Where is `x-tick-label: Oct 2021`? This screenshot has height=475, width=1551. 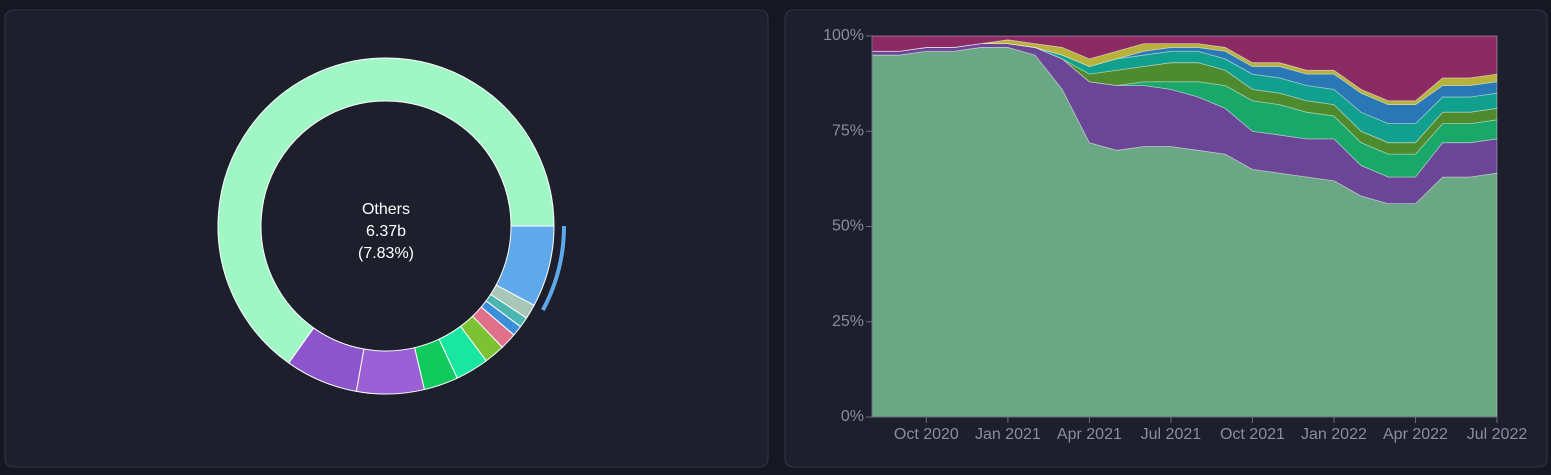 x-tick-label: Oct 2021 is located at coordinates (1252, 434).